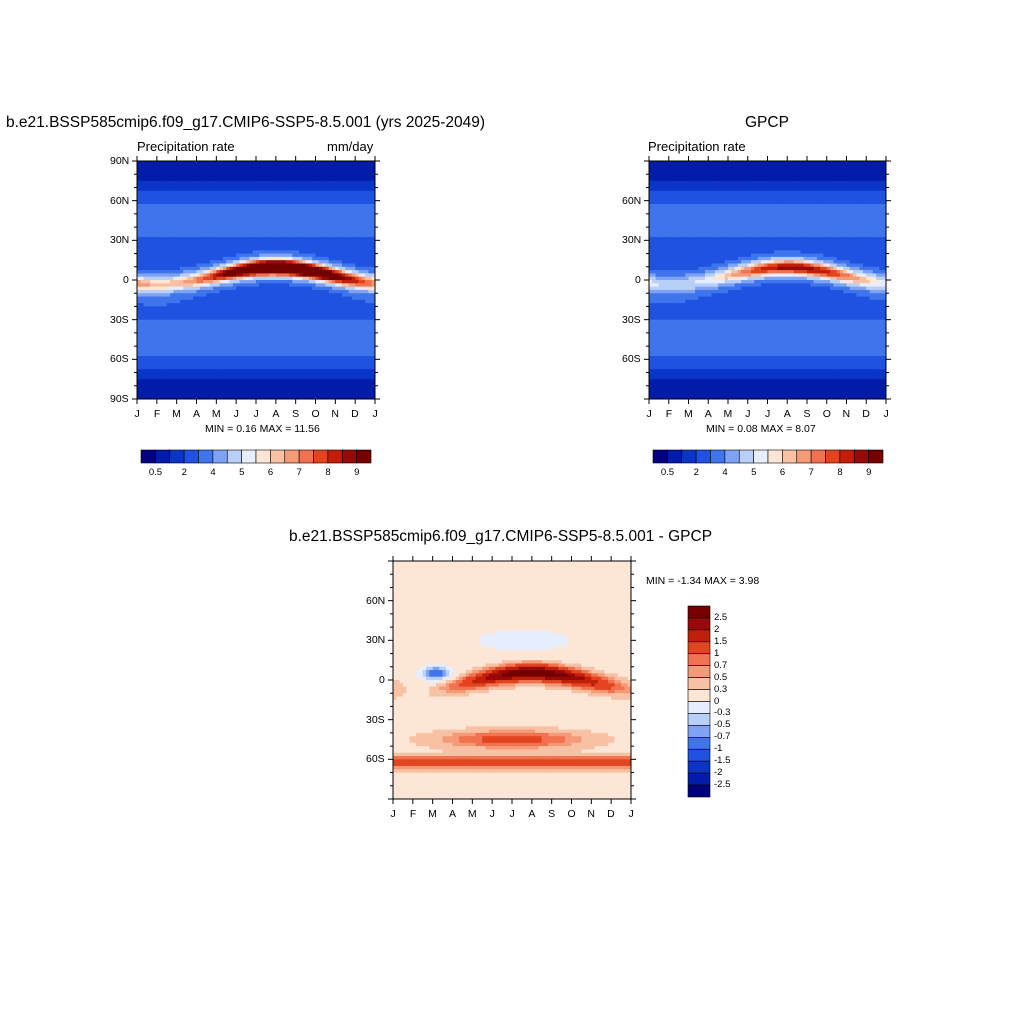 This screenshot has height=1024, width=1024. Describe the element at coordinates (512, 680) in the screenshot. I see `panel3-field` at that location.